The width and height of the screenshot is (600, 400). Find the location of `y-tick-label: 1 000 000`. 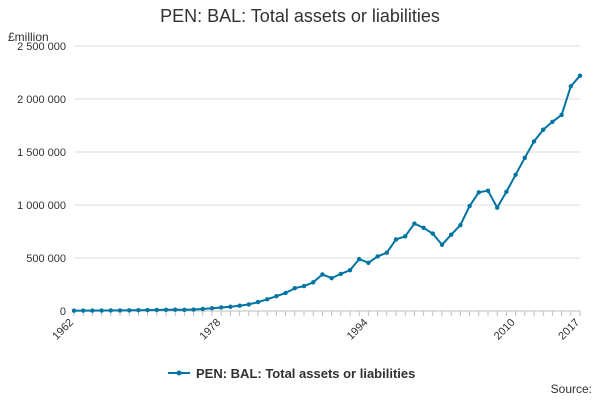

y-tick-label: 1 000 000 is located at coordinates (41, 206).